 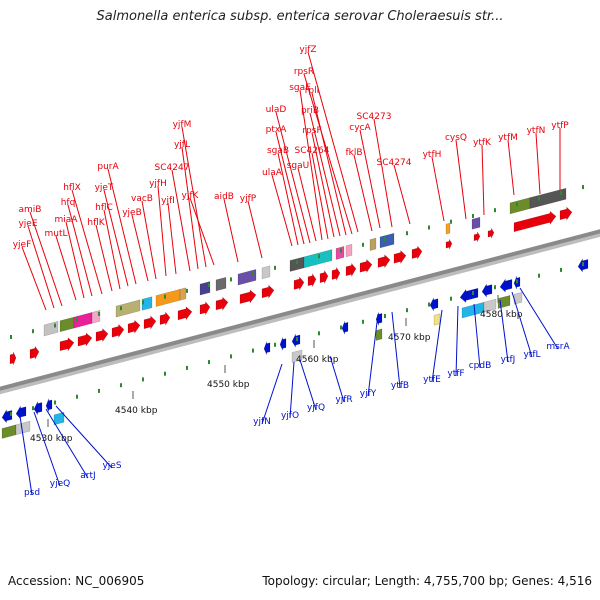 I want to click on gene-name: yjfQ, so click(x=316, y=408).